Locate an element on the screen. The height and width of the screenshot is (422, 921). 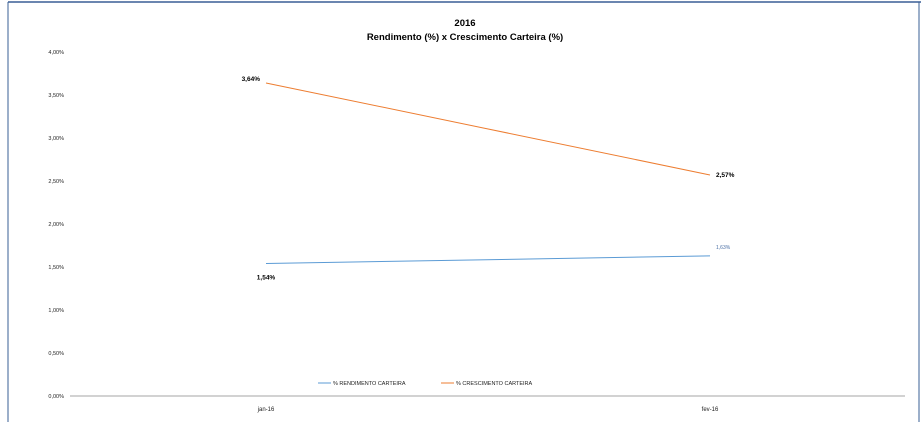
series-line-rendimento is located at coordinates (488, 260).